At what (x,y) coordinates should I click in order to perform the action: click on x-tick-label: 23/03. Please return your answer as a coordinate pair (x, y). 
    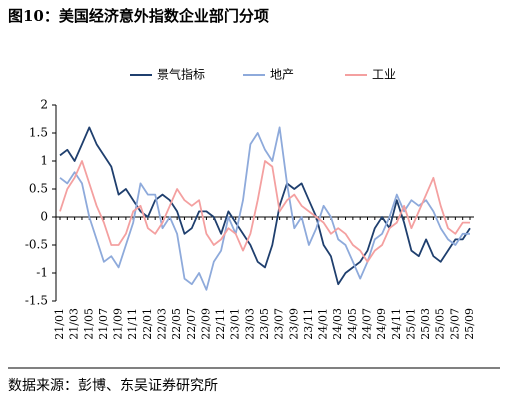
    Looking at the image, I should click on (249, 324).